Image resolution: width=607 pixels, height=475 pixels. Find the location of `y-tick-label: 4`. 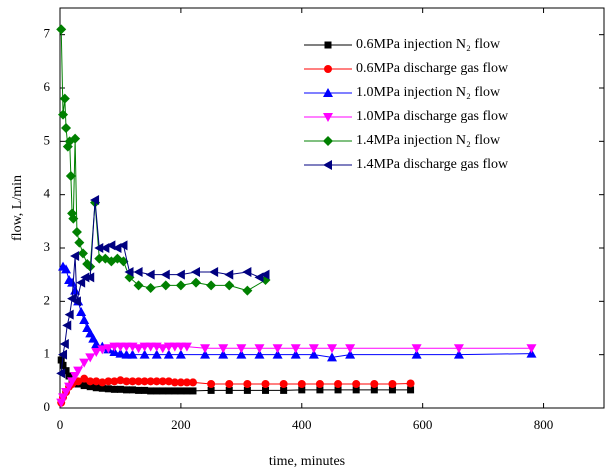

y-tick-label: 4 is located at coordinates (47, 193).